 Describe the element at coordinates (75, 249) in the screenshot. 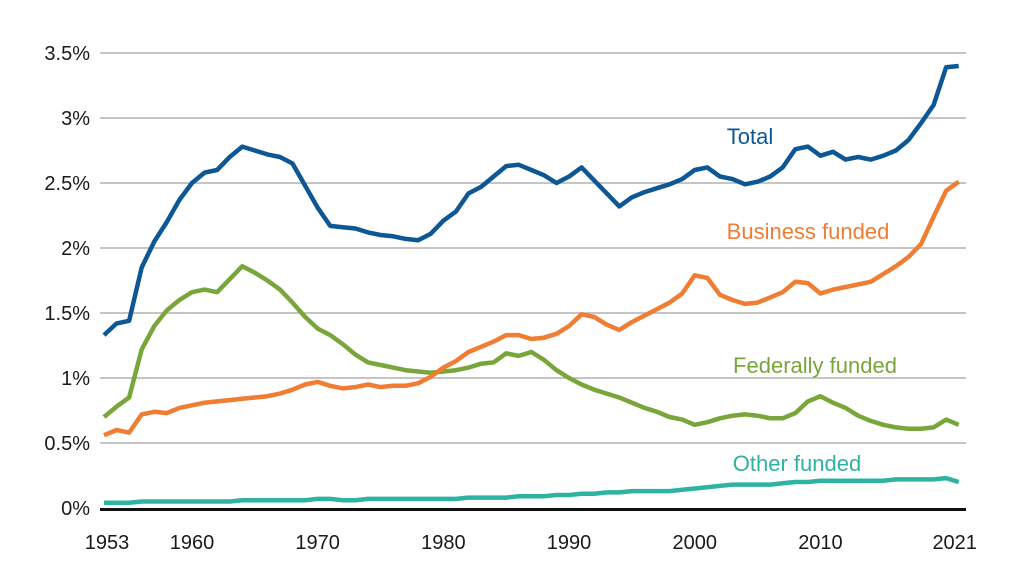

I see `y-tick-label-2%: 2%` at that location.